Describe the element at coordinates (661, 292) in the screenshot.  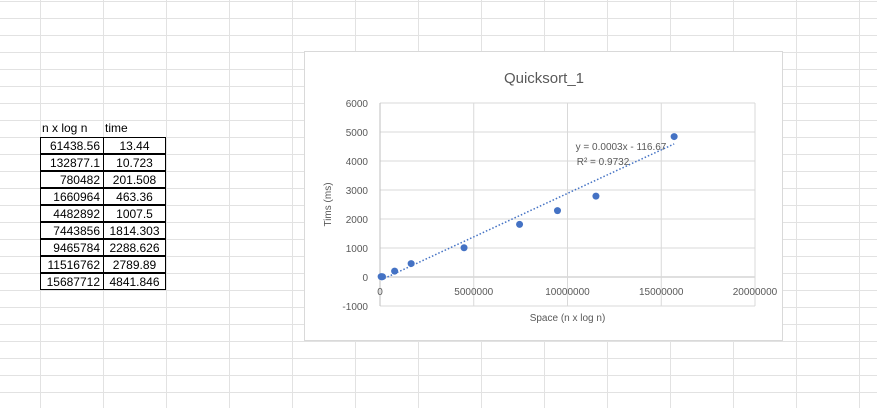
I see `x-tick-label: 15000000` at that location.